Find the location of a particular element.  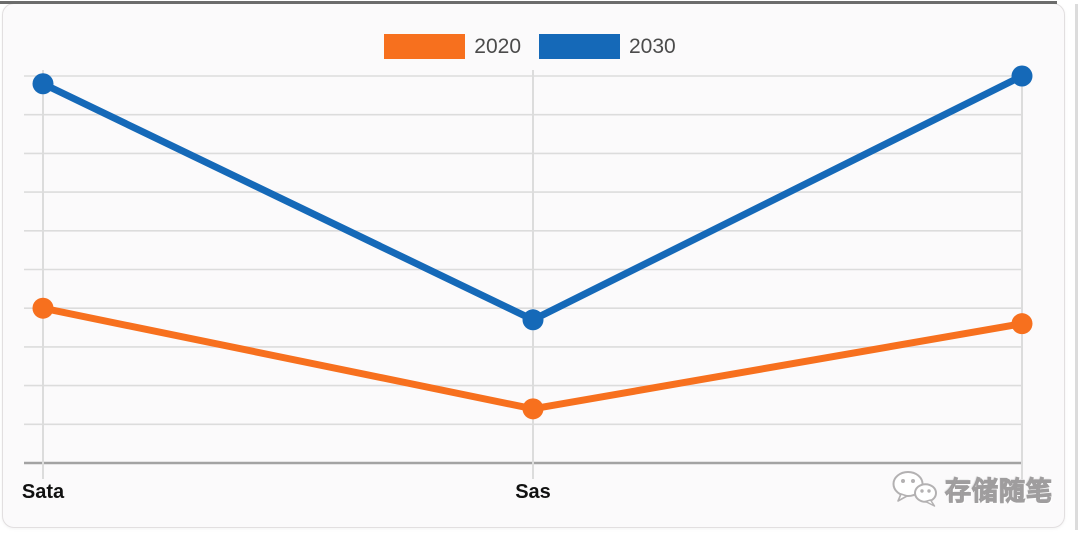

legend-item-2020: 2020 is located at coordinates (452, 46).